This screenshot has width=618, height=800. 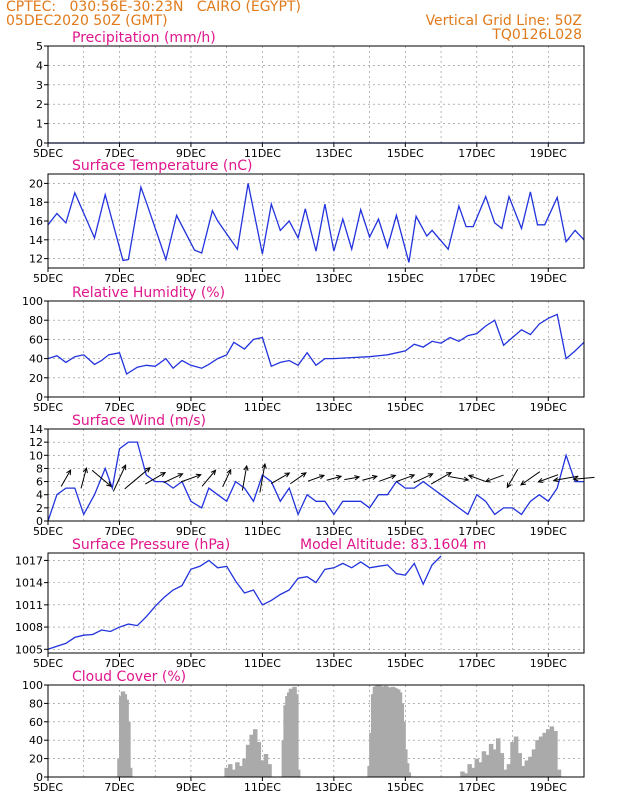 I want to click on y-tick-label: 40, so click(x=36, y=740).